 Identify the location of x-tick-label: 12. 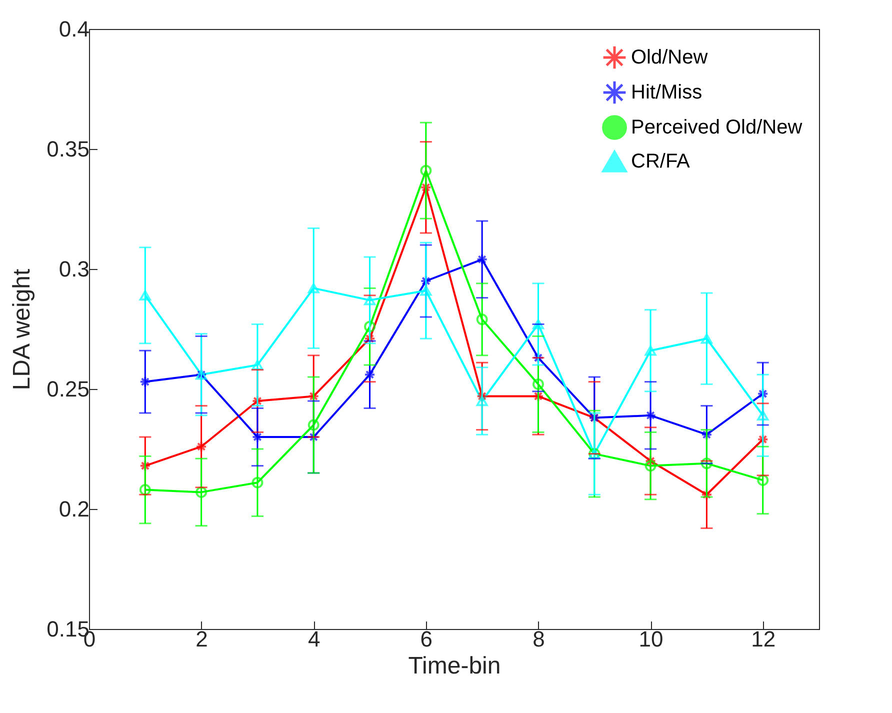
(763, 639).